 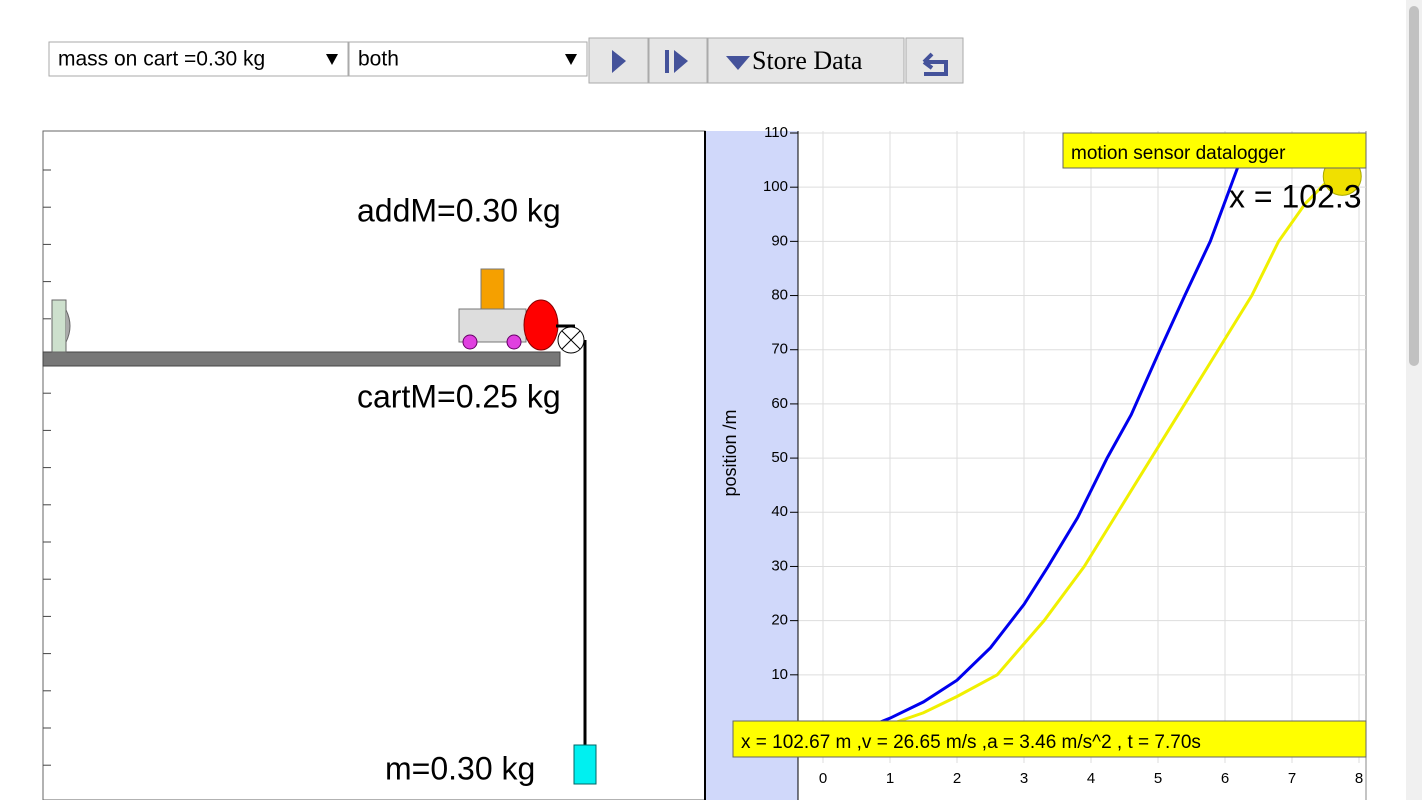 I want to click on ruler, so click(x=47, y=467).